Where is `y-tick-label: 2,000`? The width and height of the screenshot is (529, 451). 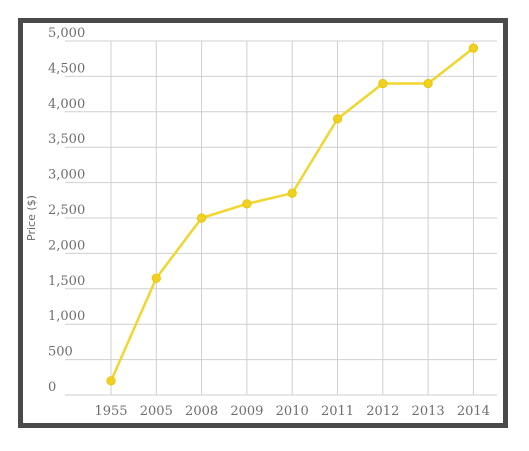
y-tick-label: 2,000 is located at coordinates (66, 245).